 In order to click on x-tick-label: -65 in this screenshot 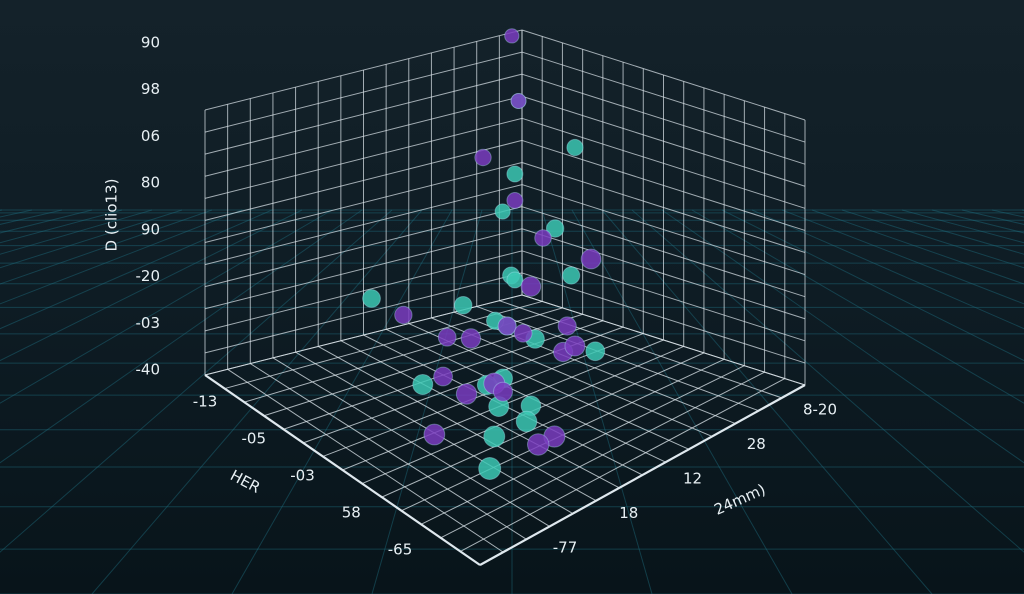, I will do `click(400, 550)`.